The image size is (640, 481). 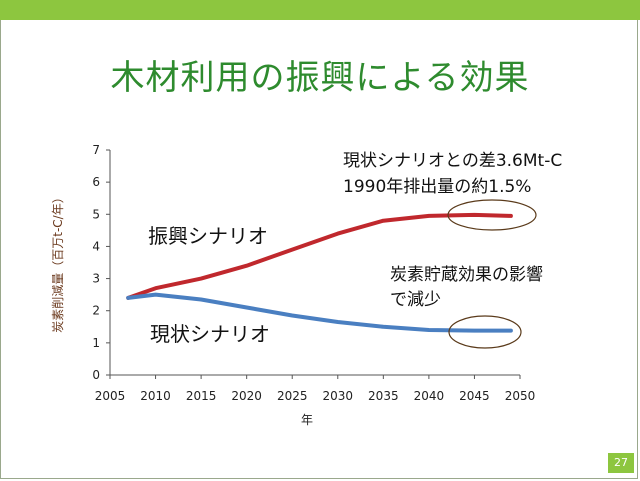 What do you see at coordinates (96, 150) in the screenshot?
I see `y-tick-label: 7` at bounding box center [96, 150].